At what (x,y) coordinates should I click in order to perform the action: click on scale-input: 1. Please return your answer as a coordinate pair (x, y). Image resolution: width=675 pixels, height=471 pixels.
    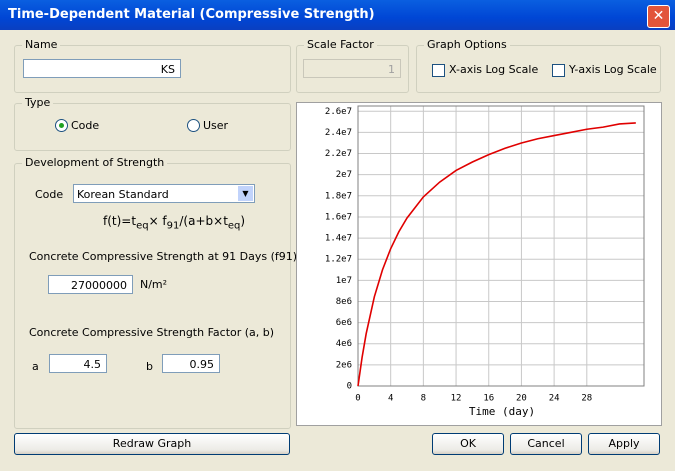
    Looking at the image, I should click on (352, 68).